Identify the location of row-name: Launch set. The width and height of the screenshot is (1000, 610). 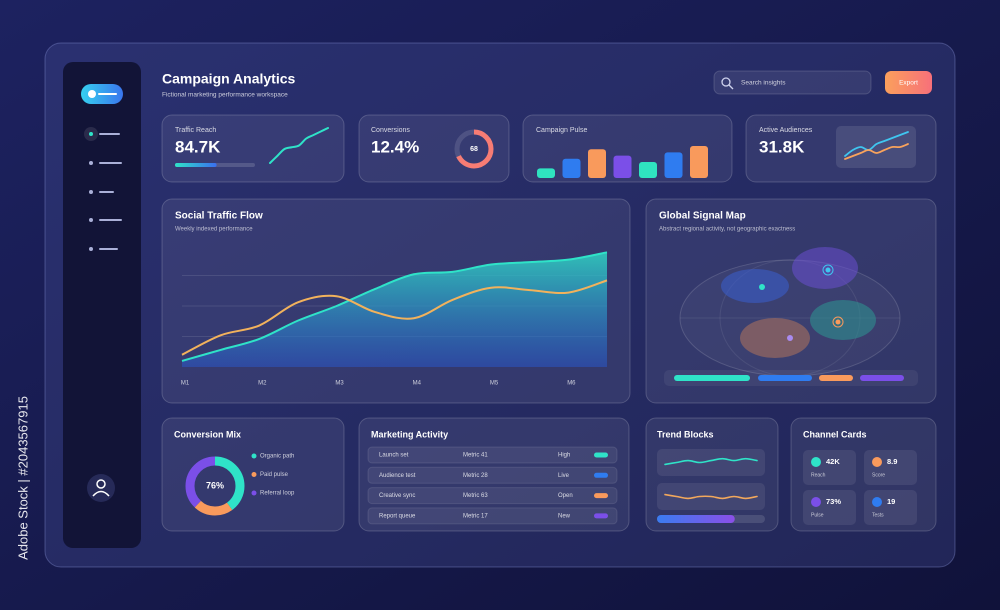
(394, 456).